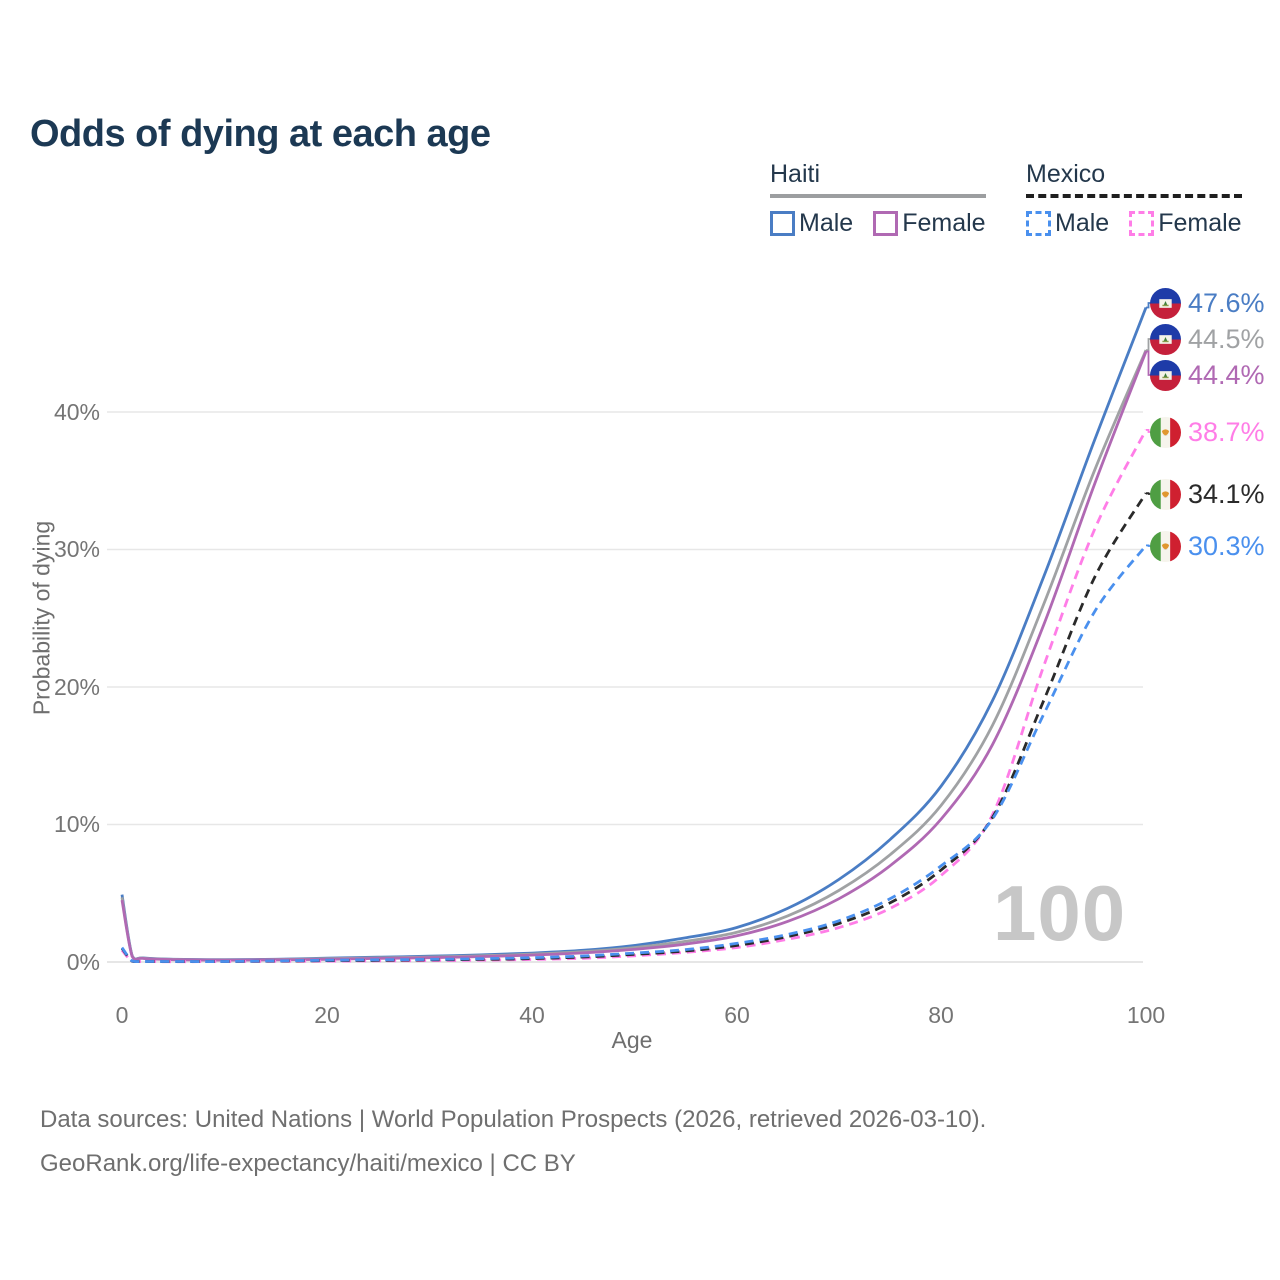 This screenshot has height=1280, width=1280. I want to click on legend-item-haiti-female: Female, so click(929, 223).